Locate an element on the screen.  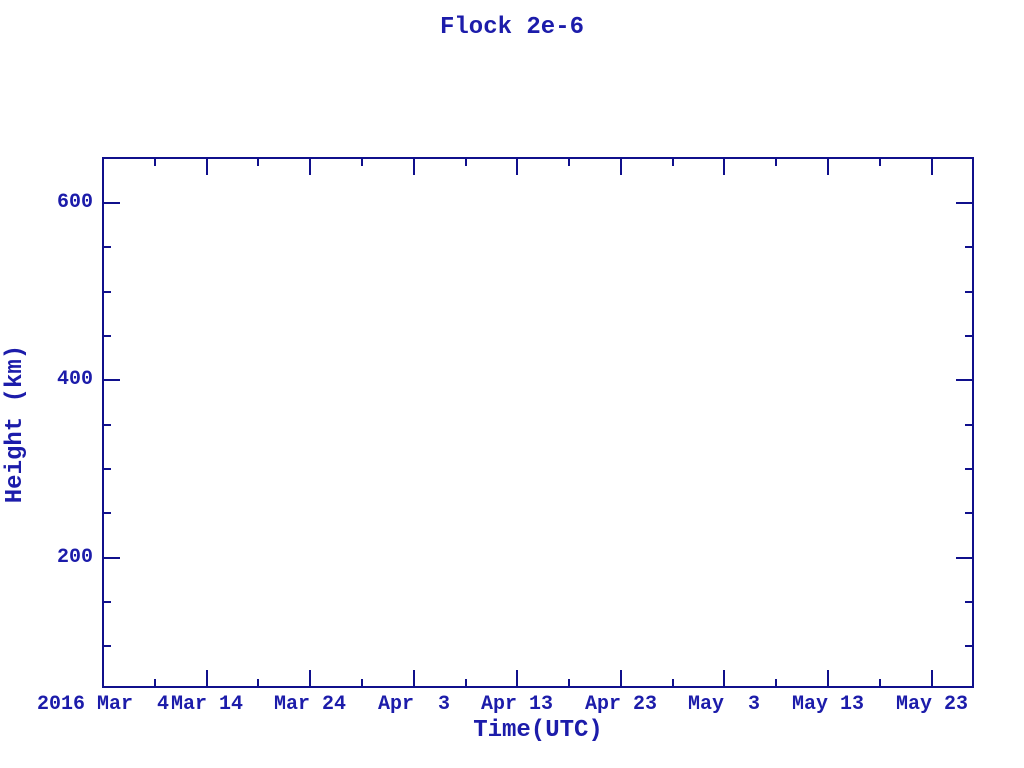
x-tick-label: May 3 is located at coordinates (723, 704).